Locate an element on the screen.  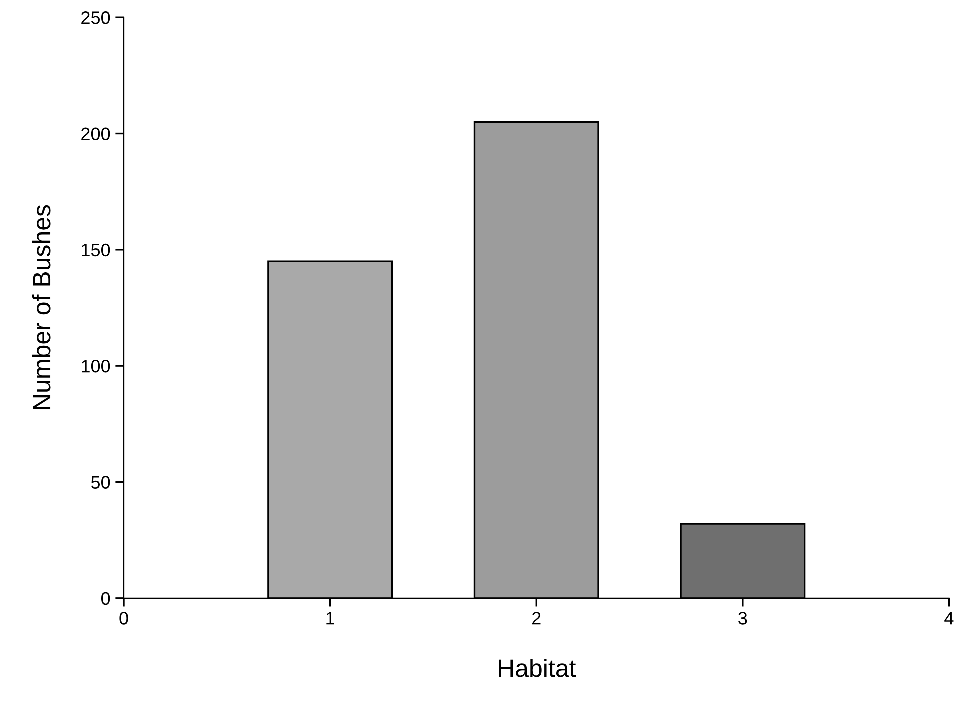
y-tick-label: 100 is located at coordinates (96, 366).